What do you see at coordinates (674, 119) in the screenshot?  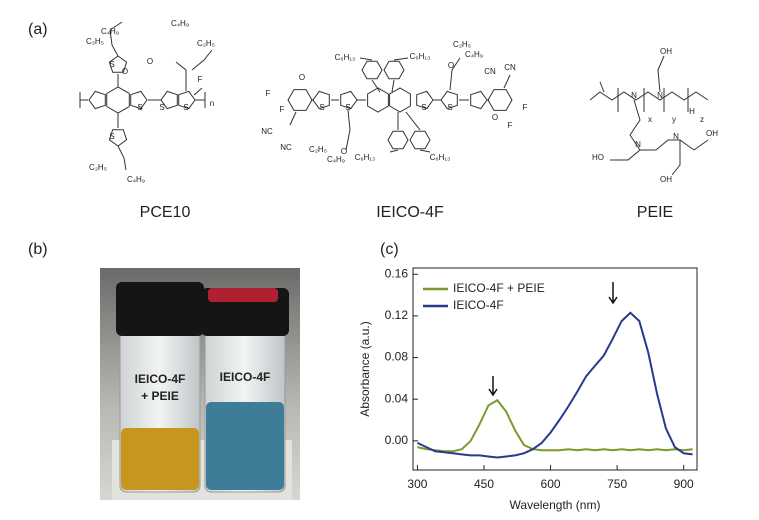 I see `atom-label: y` at bounding box center [674, 119].